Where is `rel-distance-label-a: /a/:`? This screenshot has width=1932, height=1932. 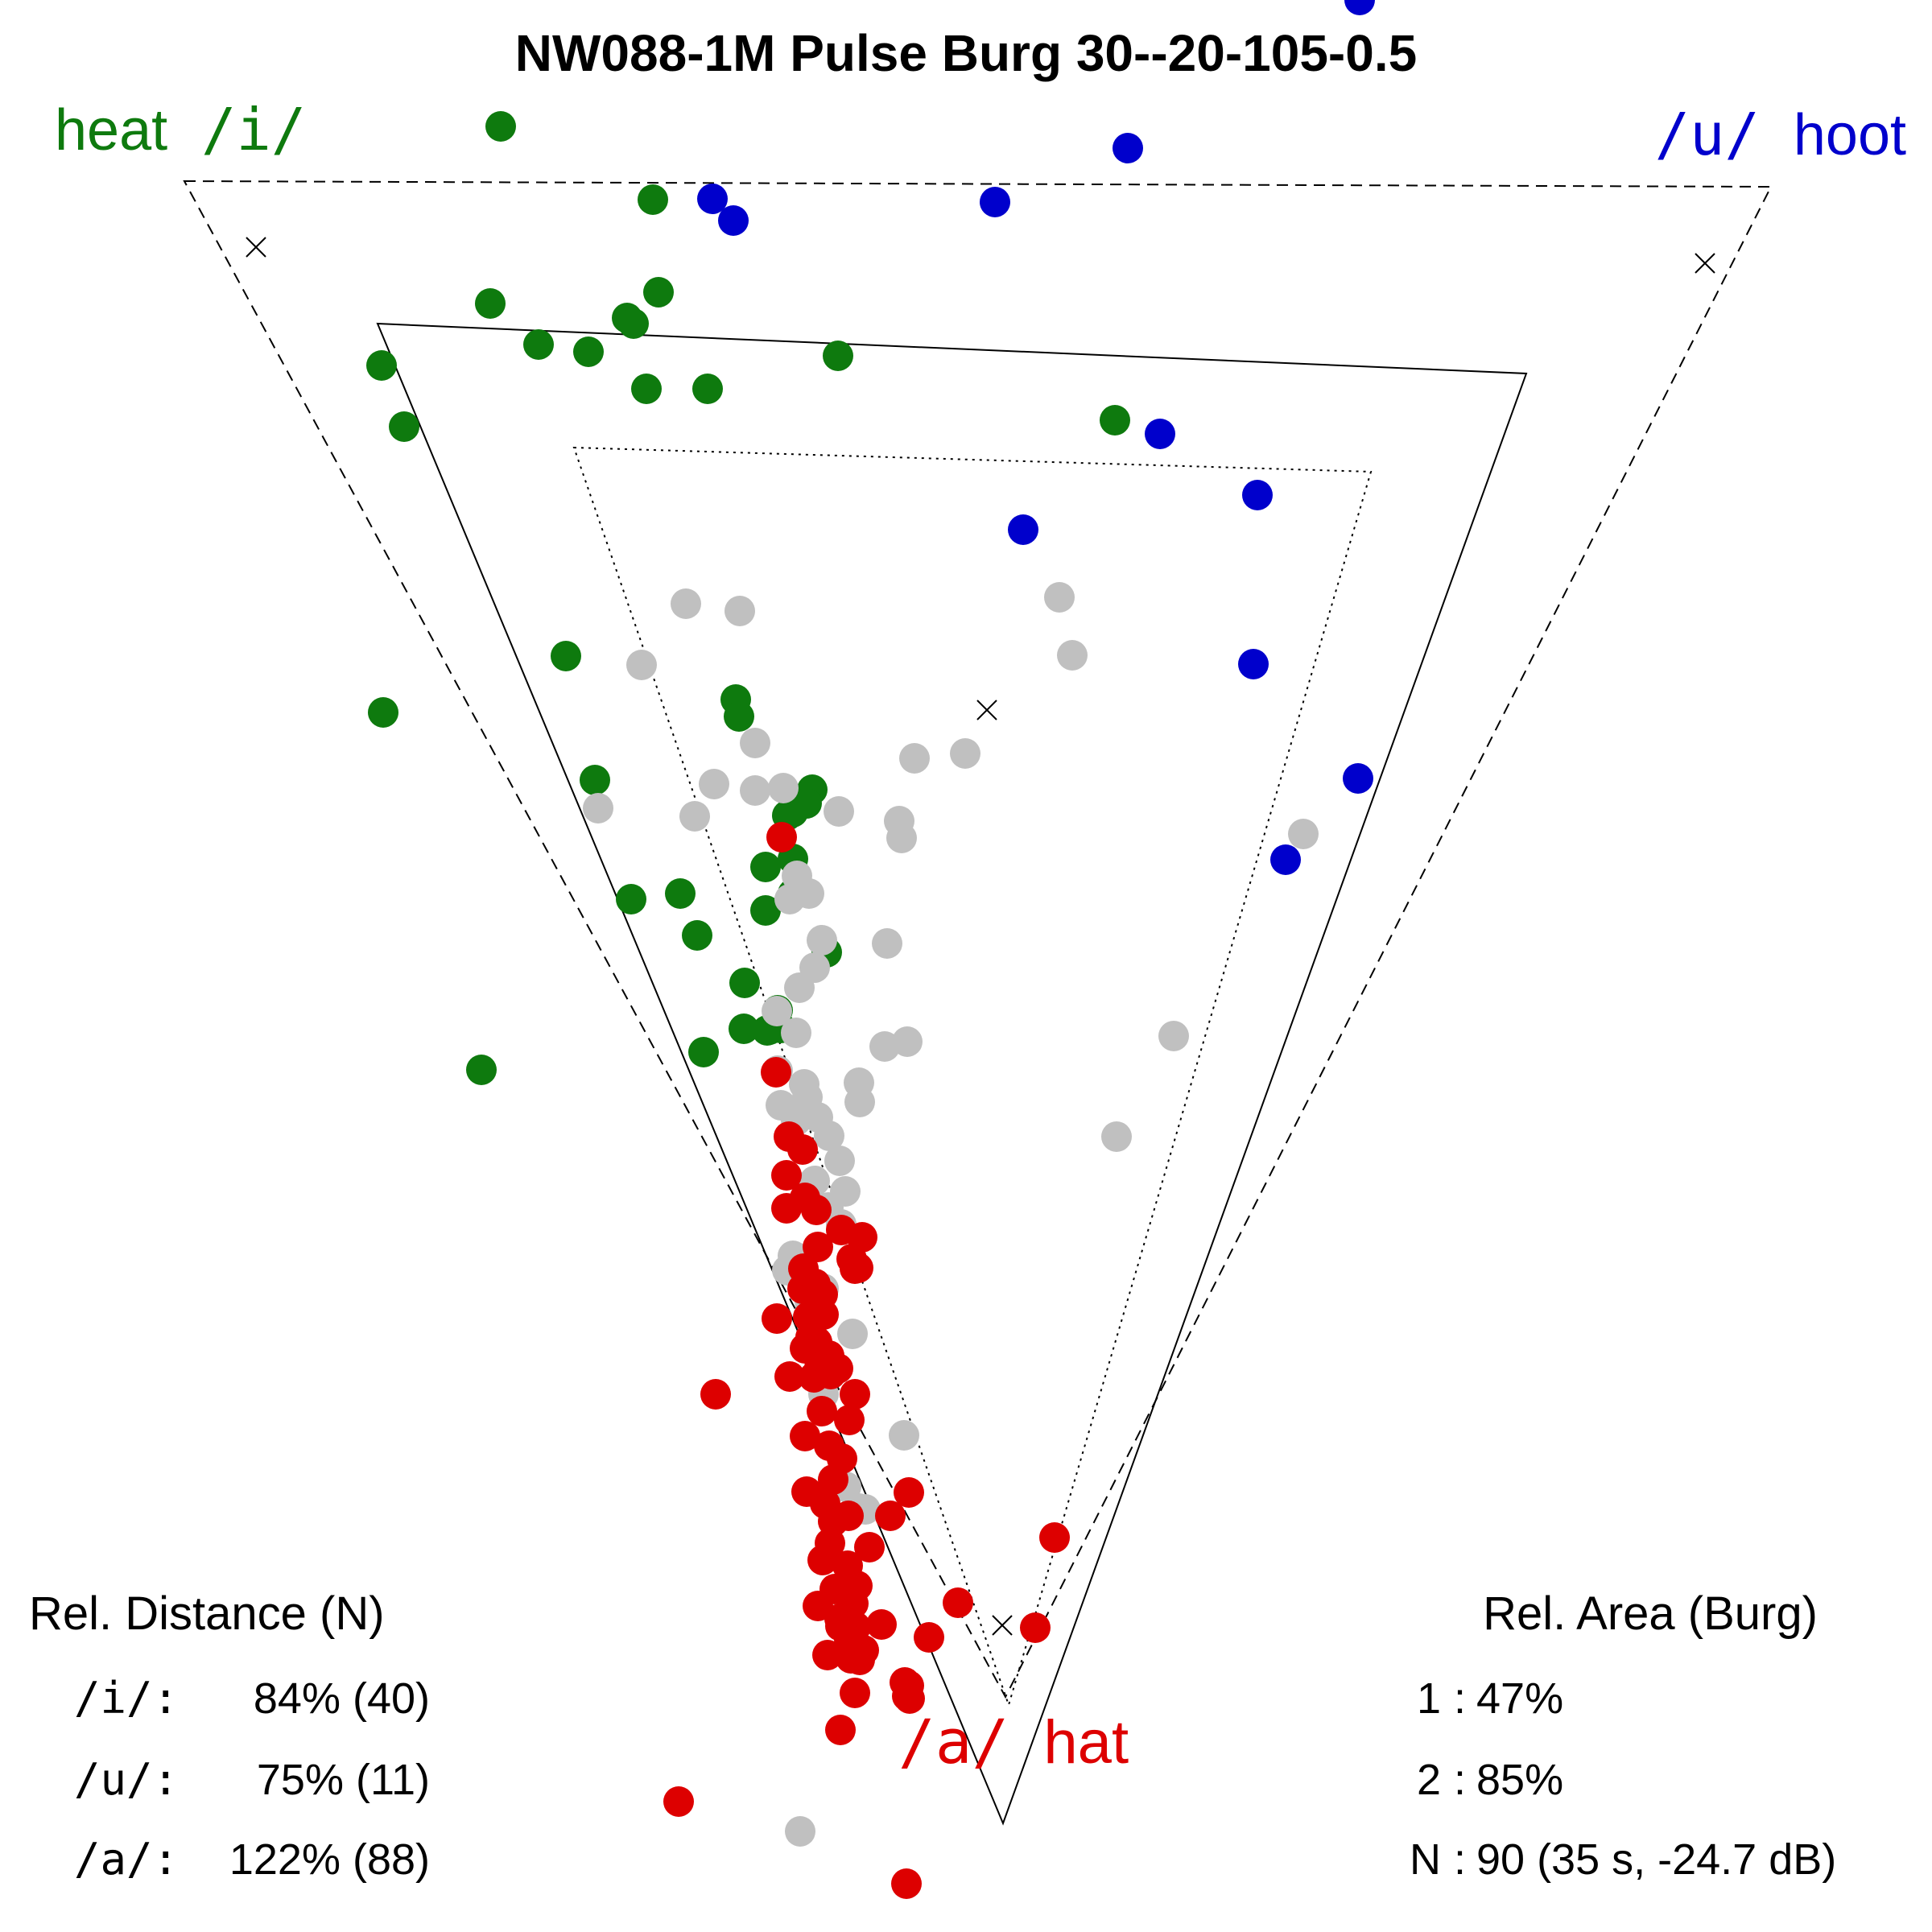 rel-distance-label-a: /a/: is located at coordinates (126, 1859).